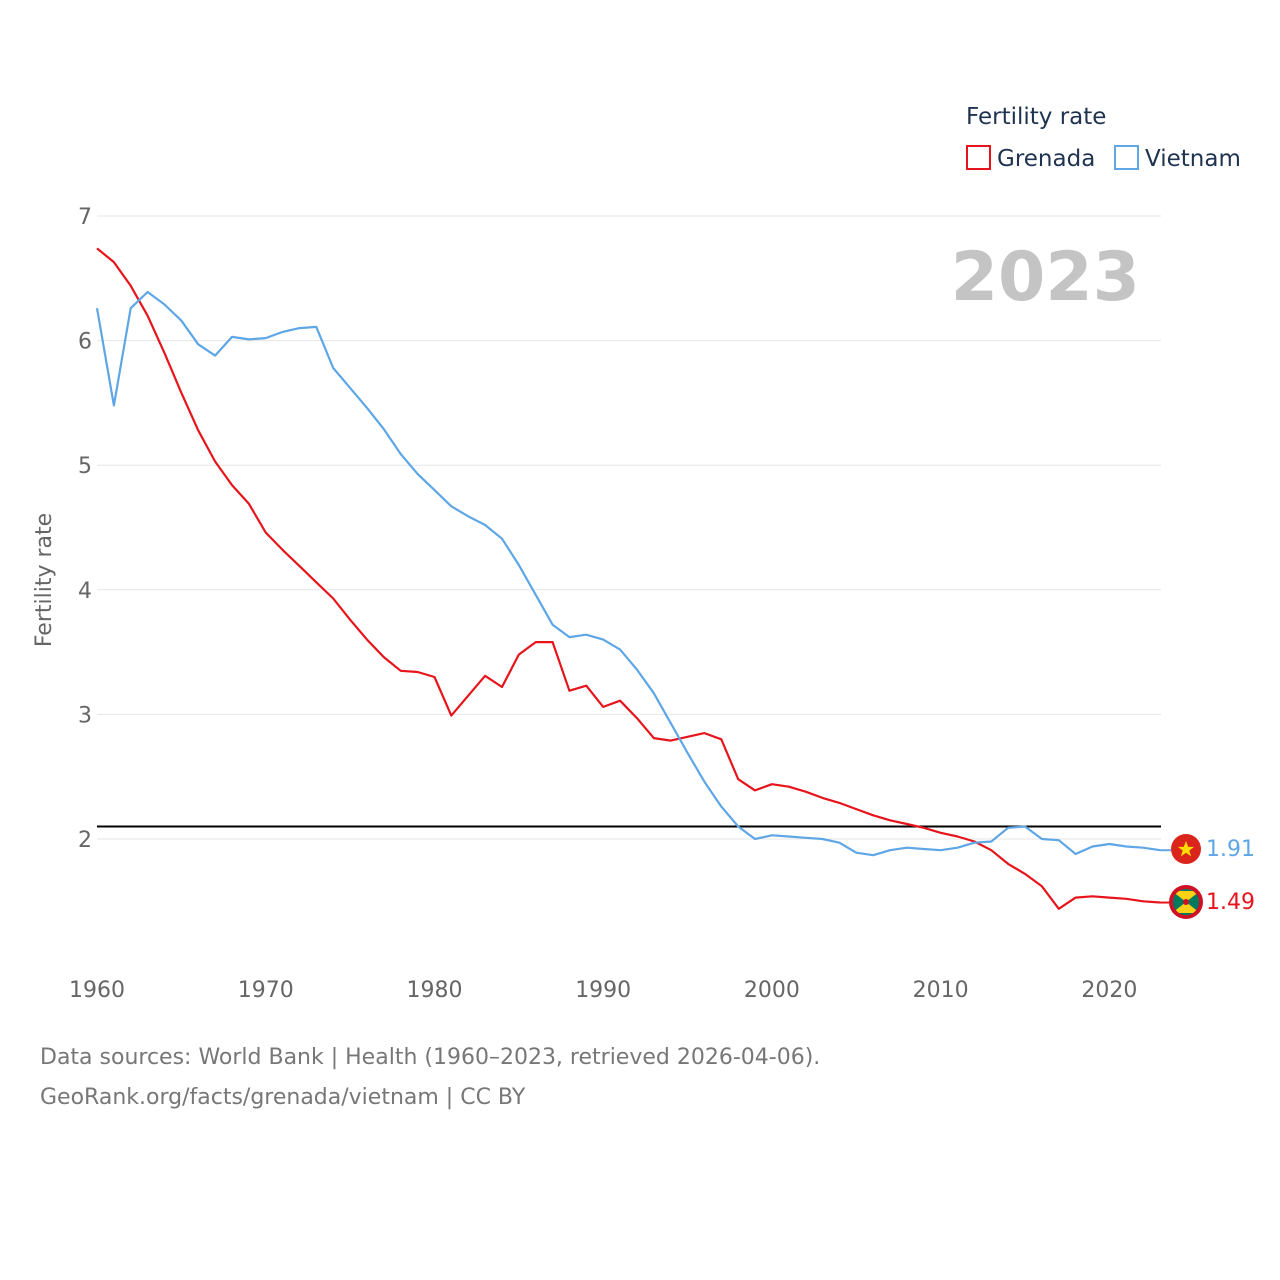  I want to click on x-tick-label: 2000, so click(772, 990).